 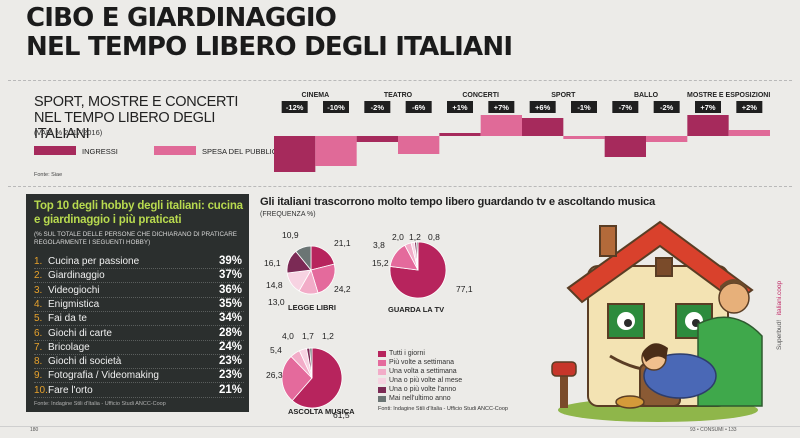 I want to click on top10-rank: 9., so click(x=38, y=376).